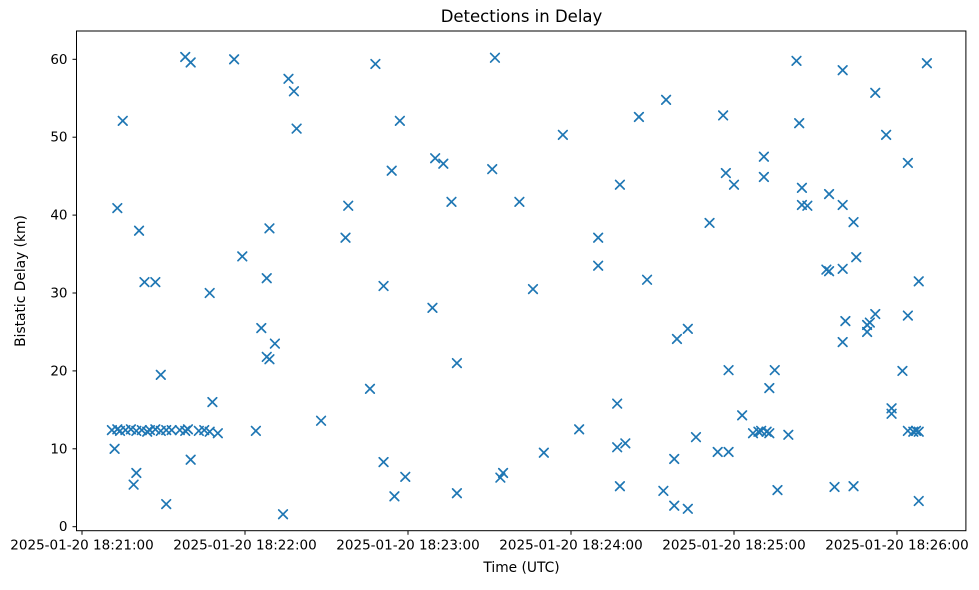 This screenshot has width=979, height=590. What do you see at coordinates (58, 138) in the screenshot?
I see `y-tick-label: 50` at bounding box center [58, 138].